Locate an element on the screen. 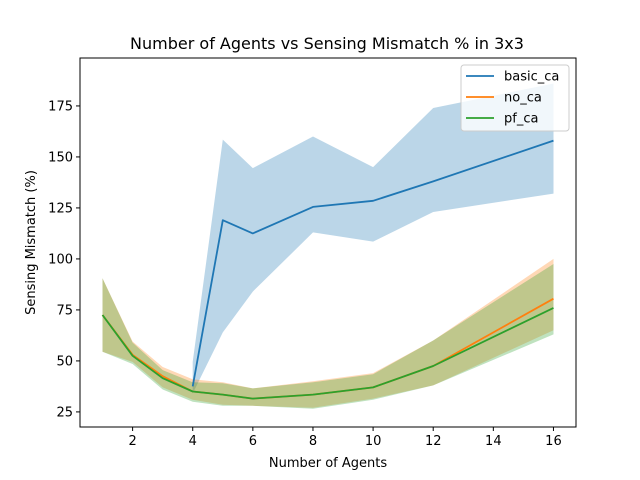  x-axis-title: Number of Agents is located at coordinates (328, 463).